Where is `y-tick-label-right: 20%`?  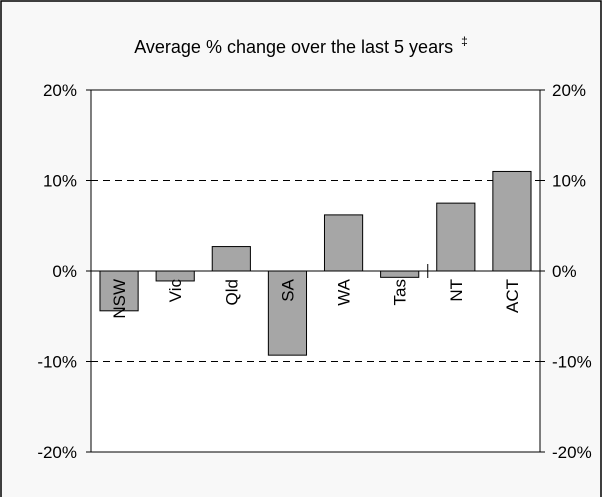 y-tick-label-right: 20% is located at coordinates (569, 90).